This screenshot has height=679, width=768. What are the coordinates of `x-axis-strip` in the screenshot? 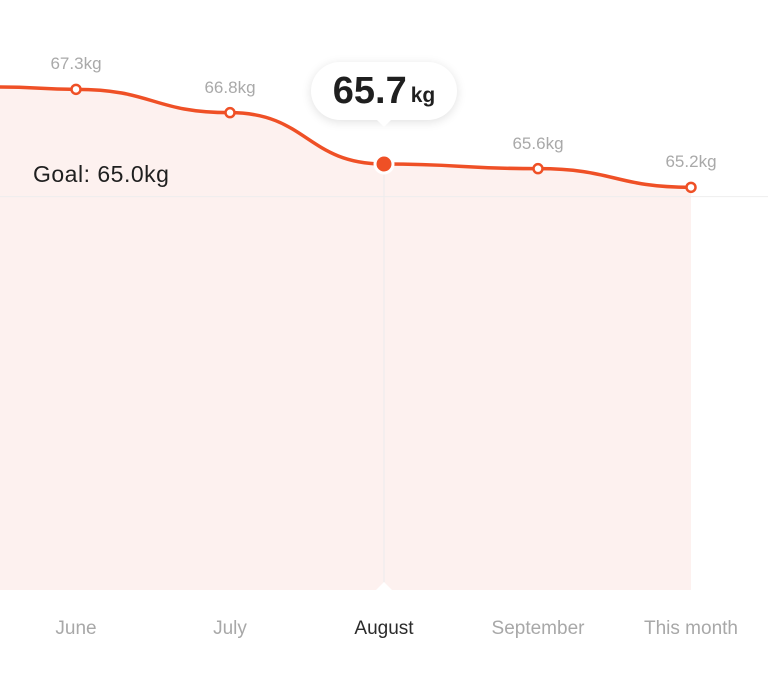 It's located at (384, 634).